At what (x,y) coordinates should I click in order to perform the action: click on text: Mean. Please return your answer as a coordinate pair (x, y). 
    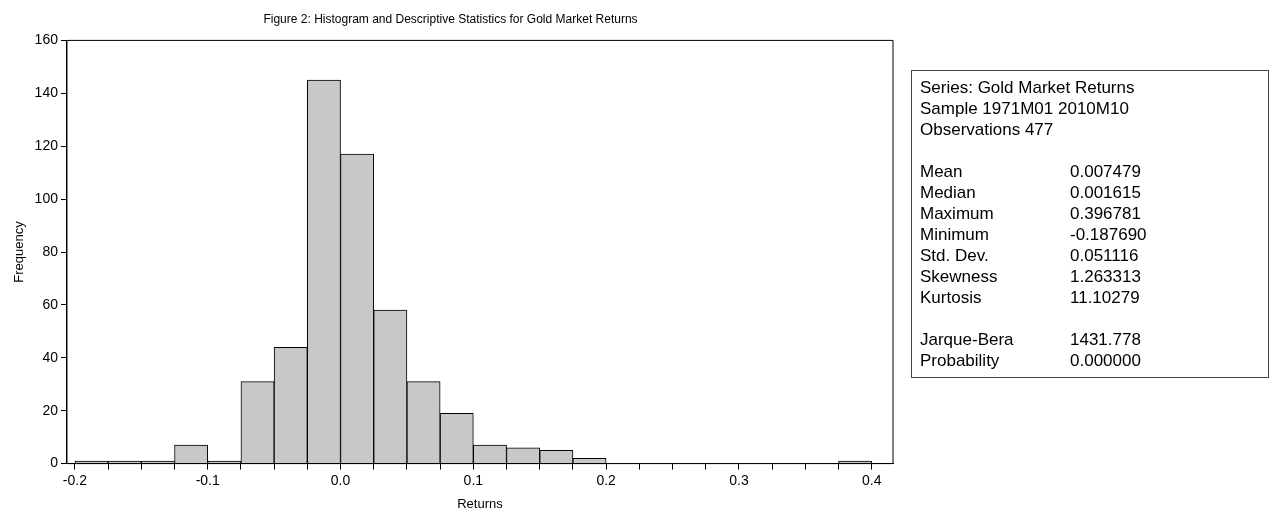
    Looking at the image, I should click on (942, 171).